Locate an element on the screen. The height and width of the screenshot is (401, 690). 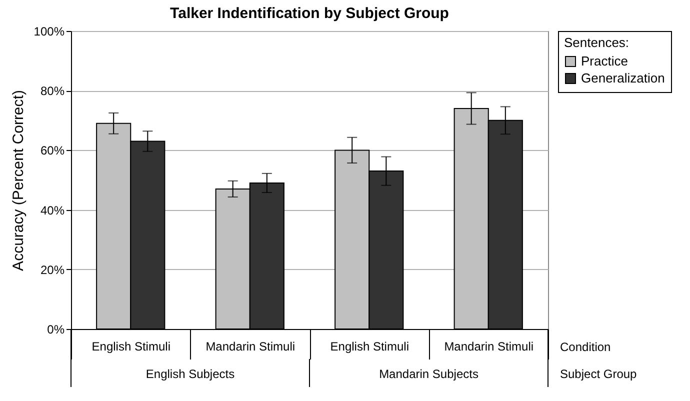
y-tick-label: 100% is located at coordinates (49, 31).